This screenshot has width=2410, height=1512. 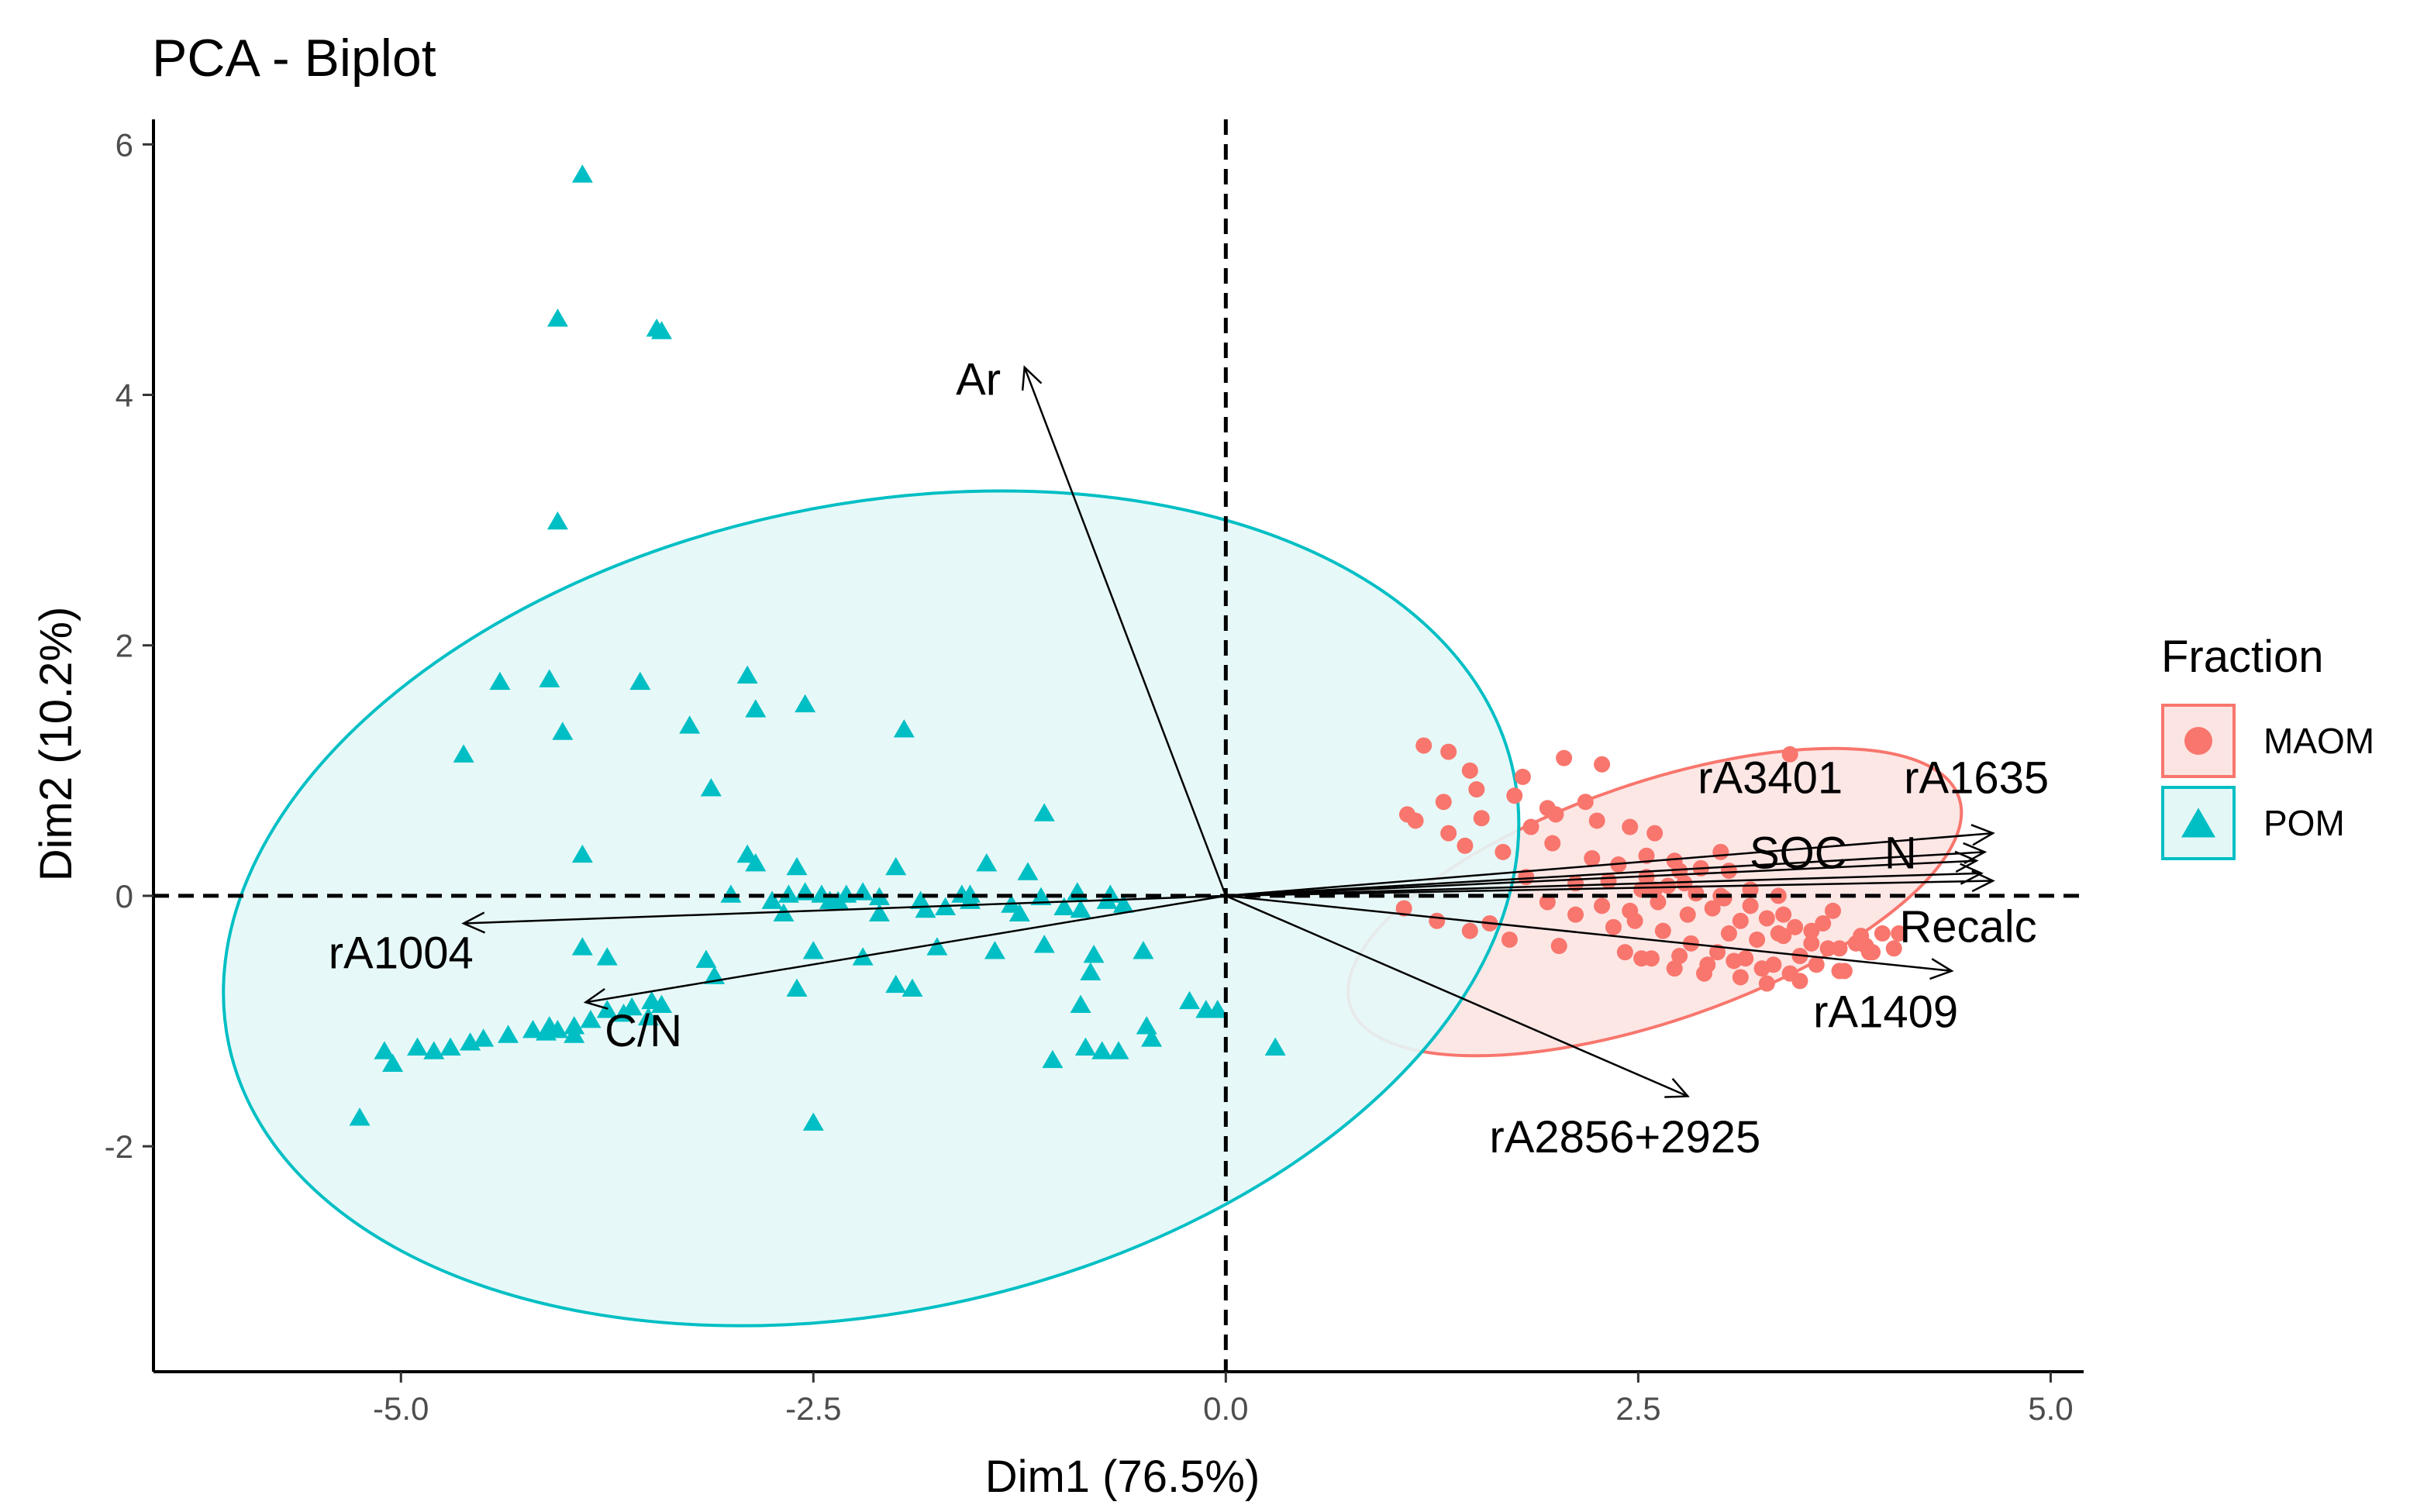 I want to click on x-tick-label: 5.0, so click(x=2050, y=1408).